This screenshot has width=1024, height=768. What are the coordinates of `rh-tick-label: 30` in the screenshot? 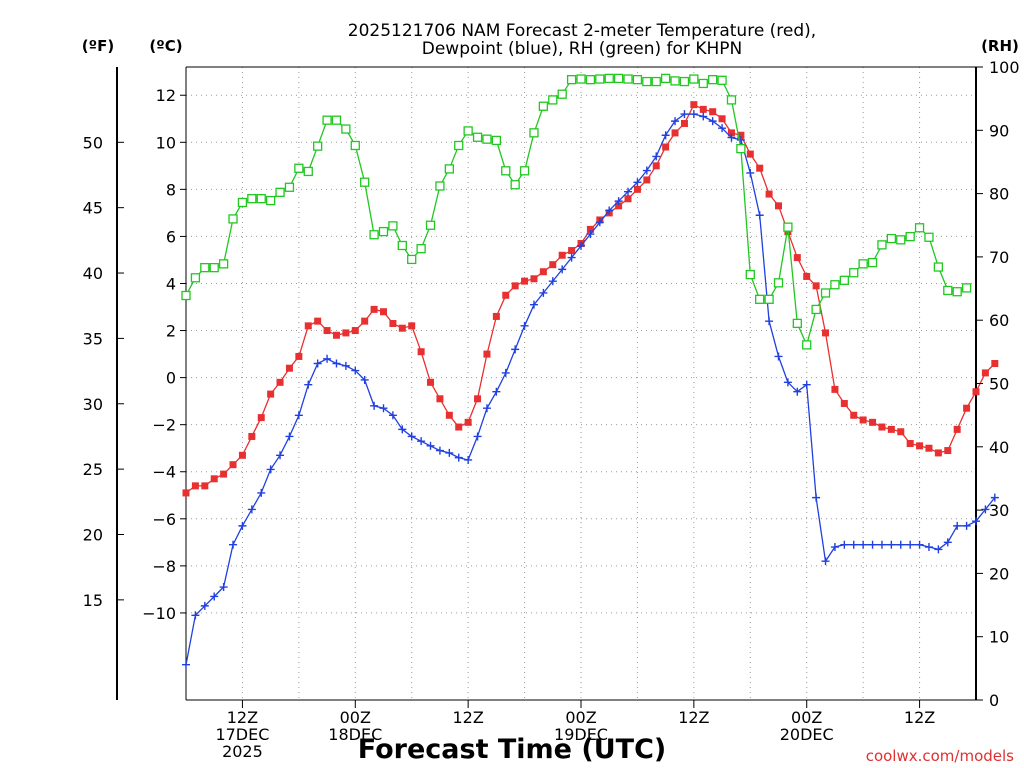 It's located at (999, 510).